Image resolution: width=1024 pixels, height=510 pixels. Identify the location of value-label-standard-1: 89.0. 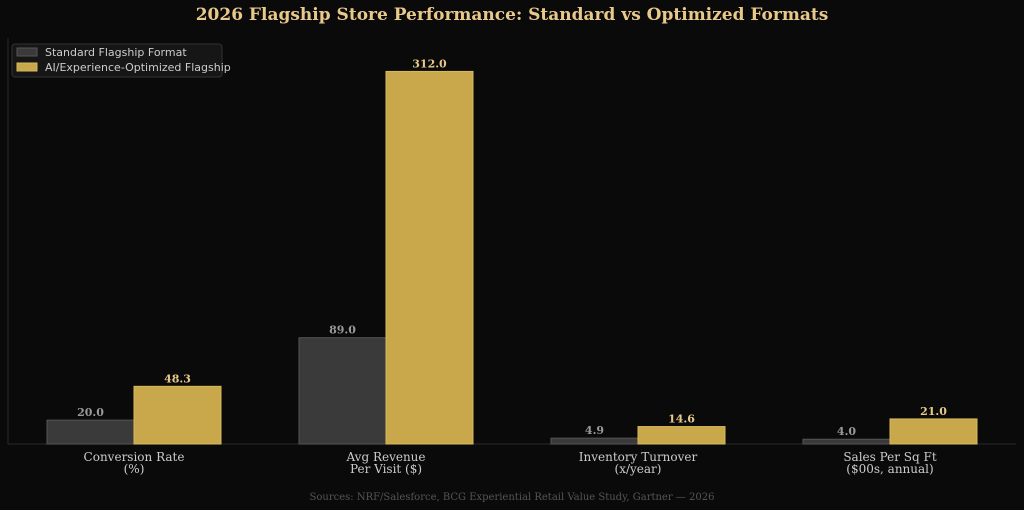
(342, 330).